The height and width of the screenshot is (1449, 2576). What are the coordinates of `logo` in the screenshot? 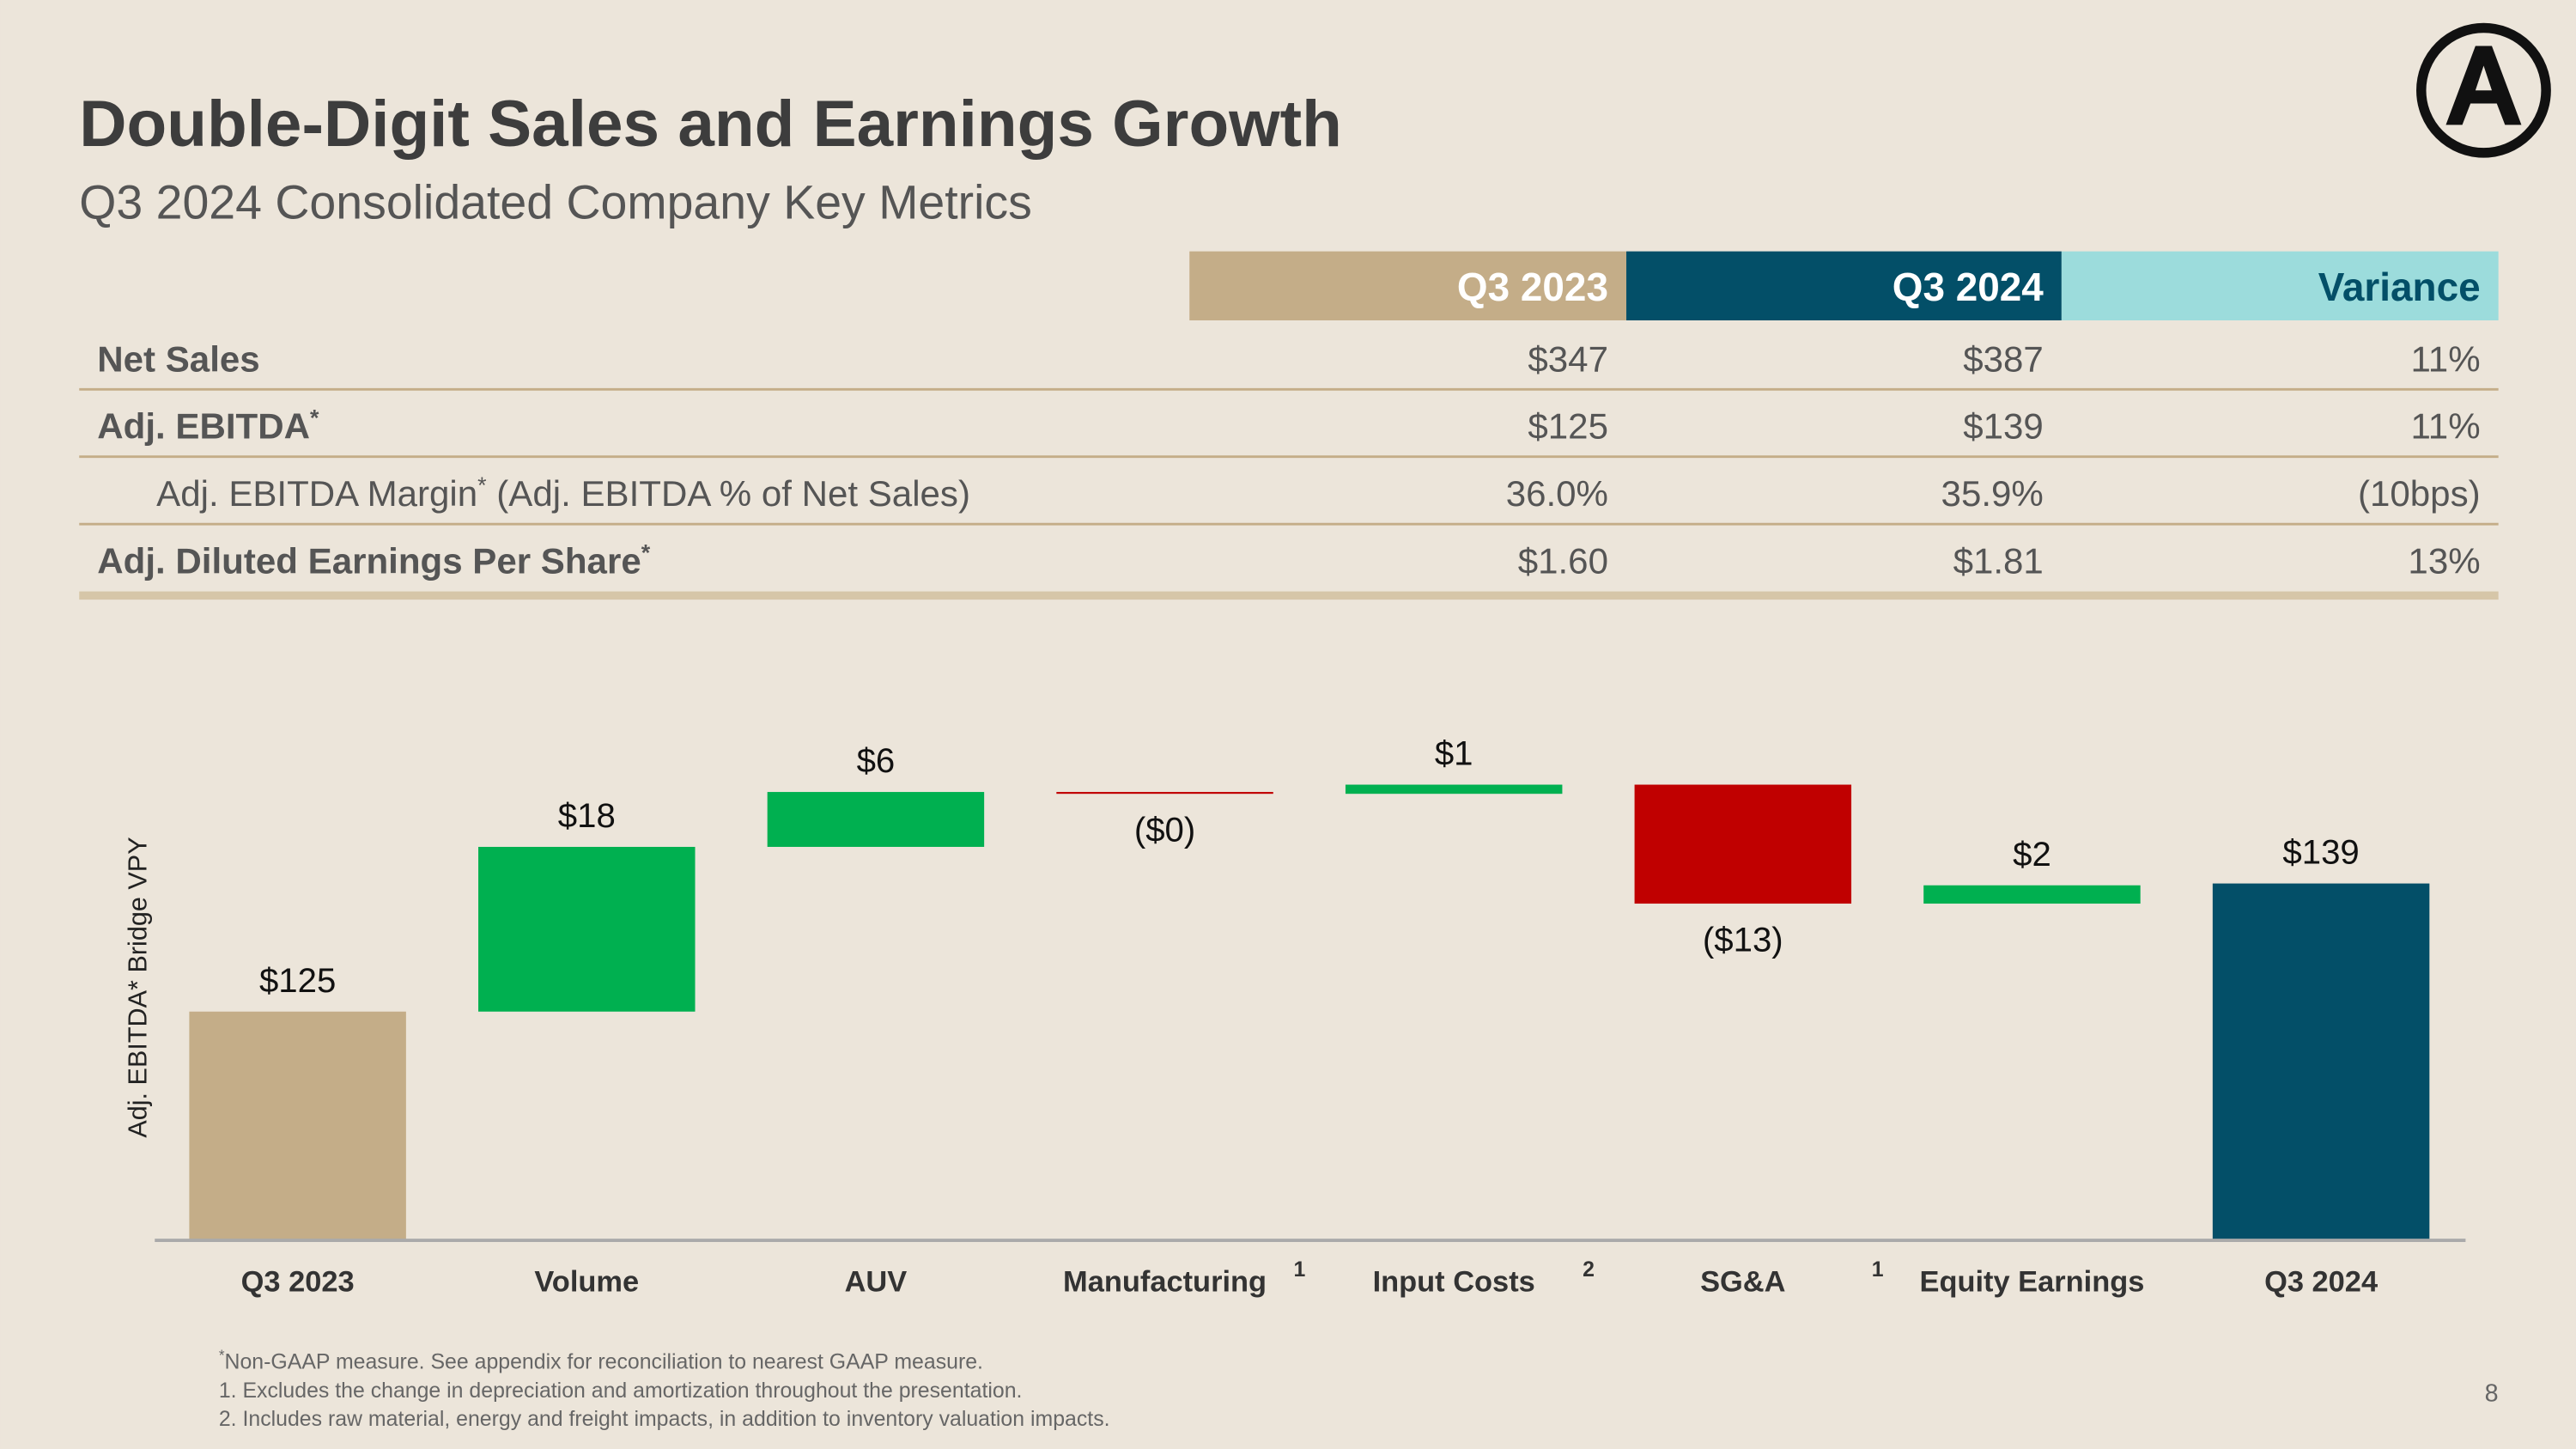 It's located at (2484, 90).